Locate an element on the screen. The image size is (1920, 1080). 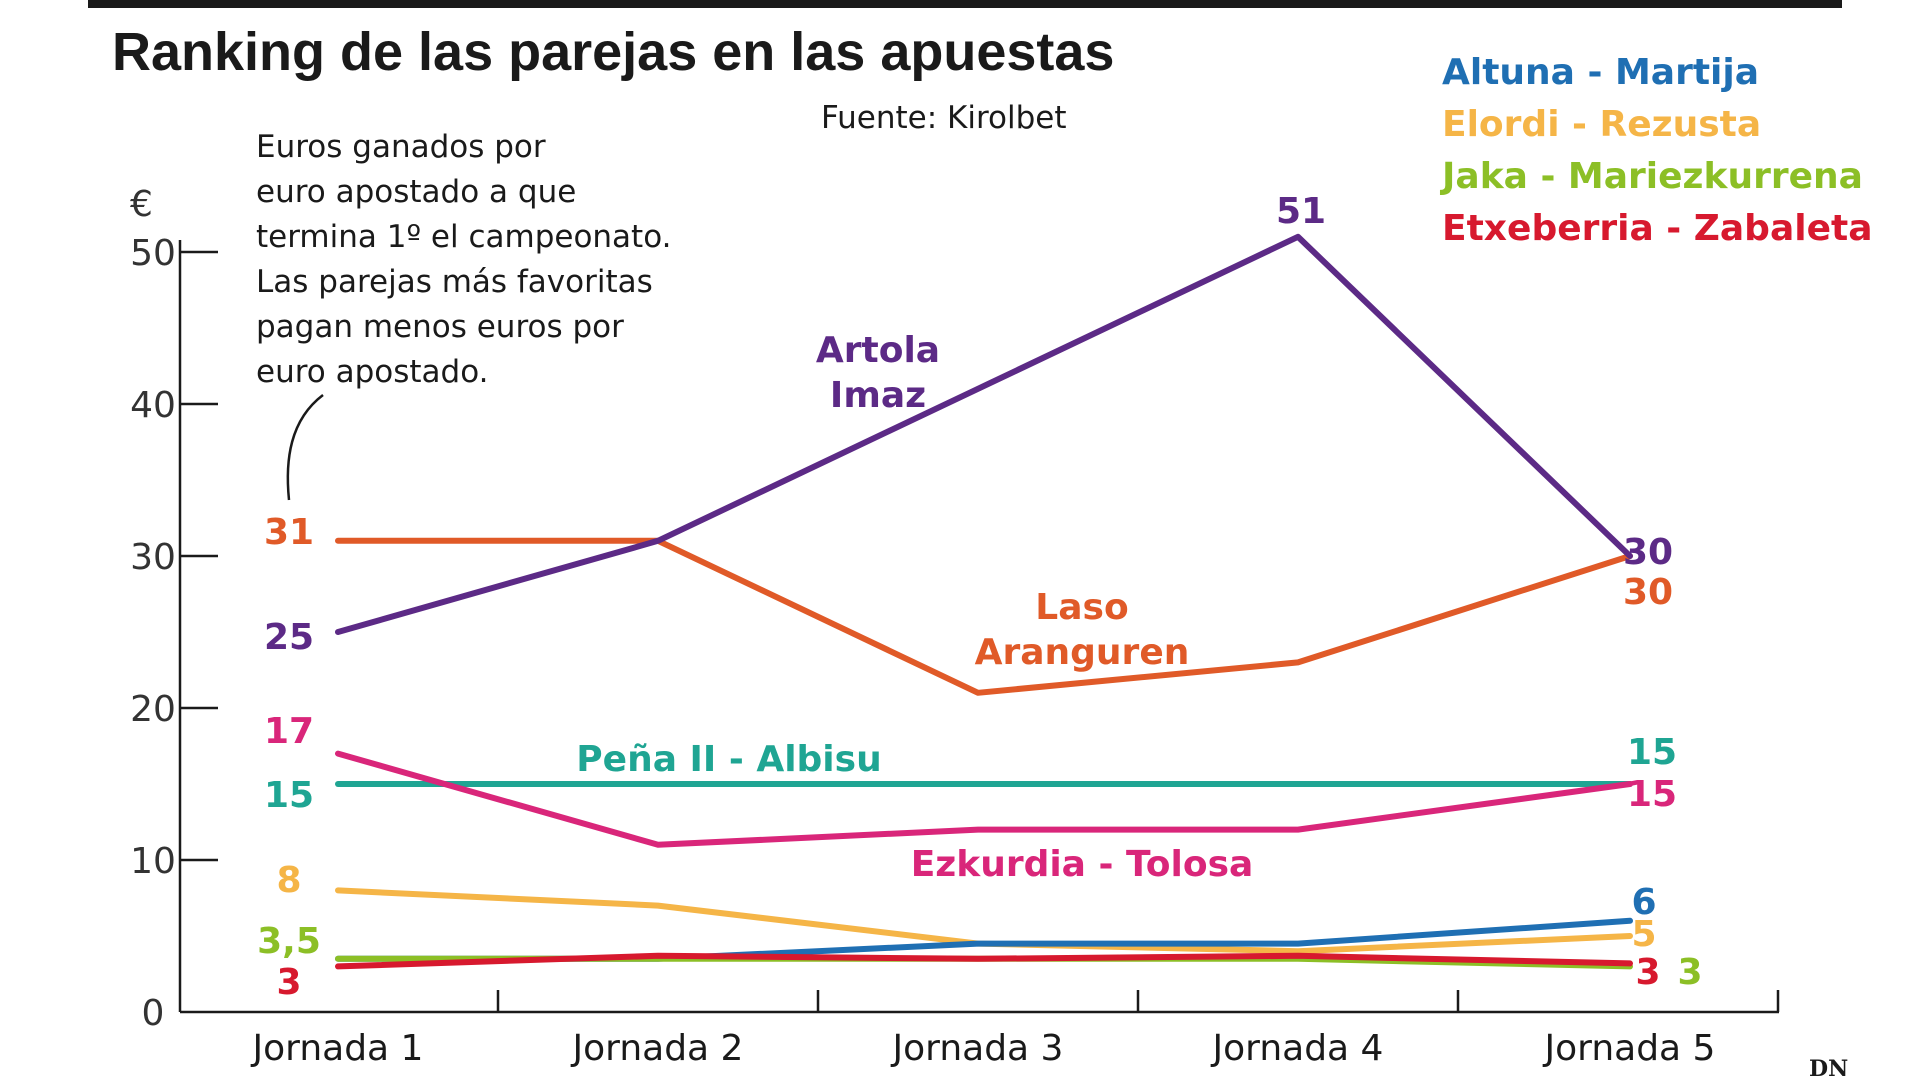
legend-item: Altuna - Martija is located at coordinates (1600, 72).